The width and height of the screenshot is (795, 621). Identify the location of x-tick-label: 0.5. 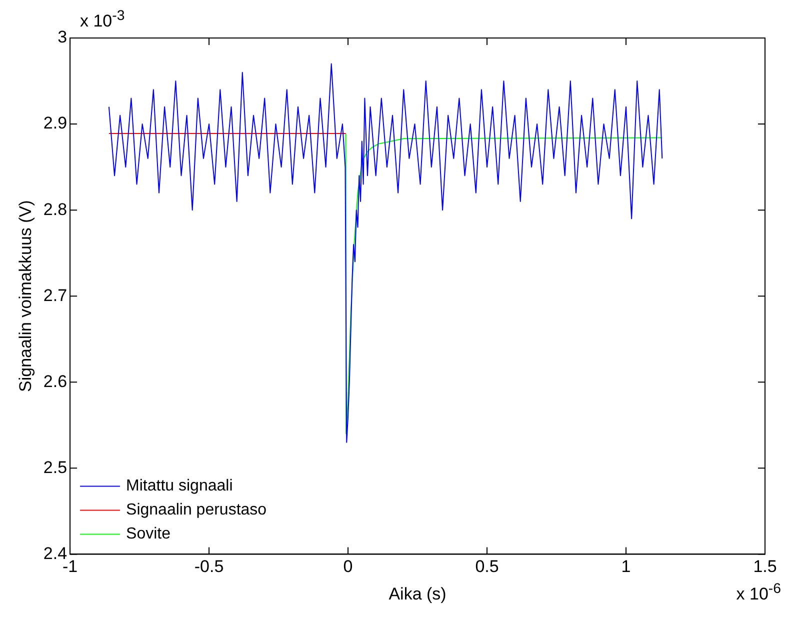
(487, 566).